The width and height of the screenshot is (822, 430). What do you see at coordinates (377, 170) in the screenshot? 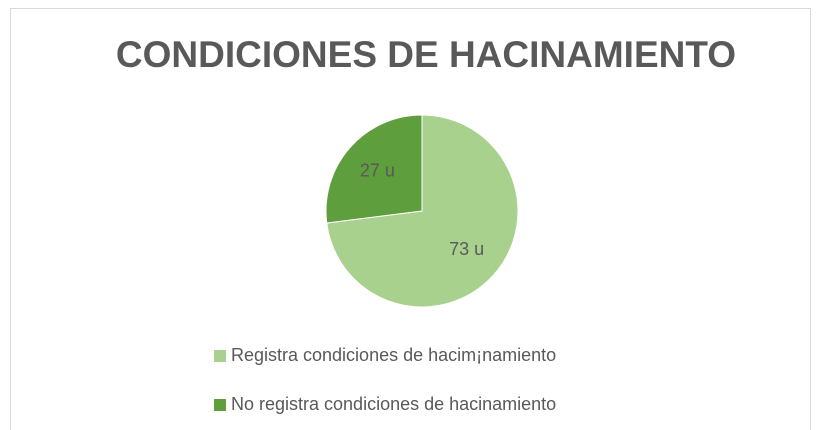
I see `data-label: 27 u` at bounding box center [377, 170].